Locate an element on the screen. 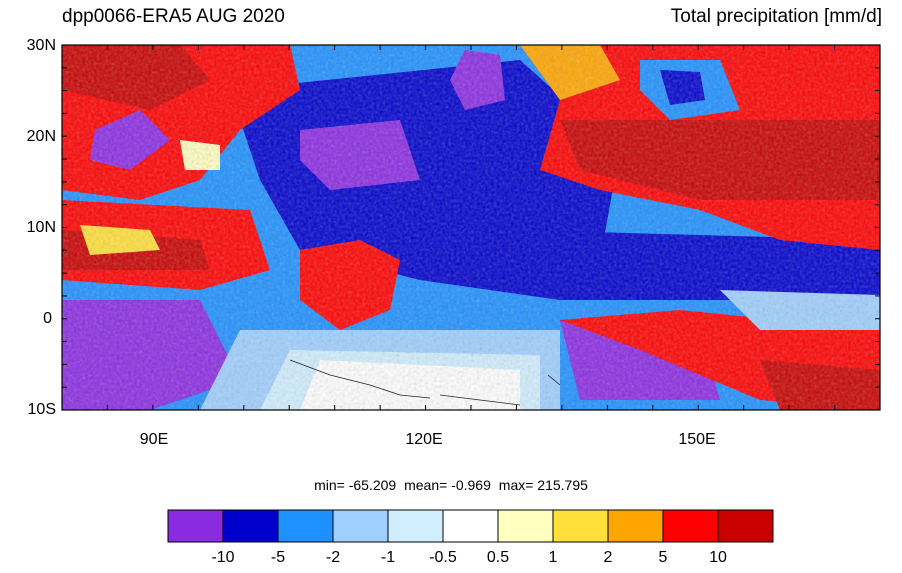 The height and width of the screenshot is (573, 902). stats-line: min= -65.209 mean= -0.969 max= 215.795 is located at coordinates (451, 485).